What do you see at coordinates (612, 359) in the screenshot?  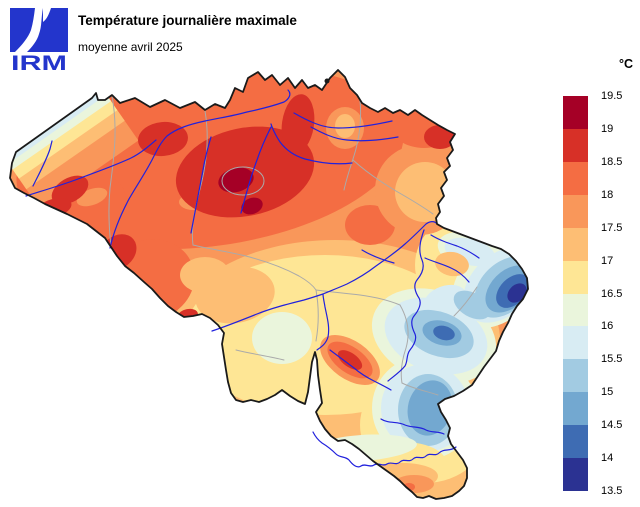 I see `colorbar-tick: 15.5` at bounding box center [612, 359].